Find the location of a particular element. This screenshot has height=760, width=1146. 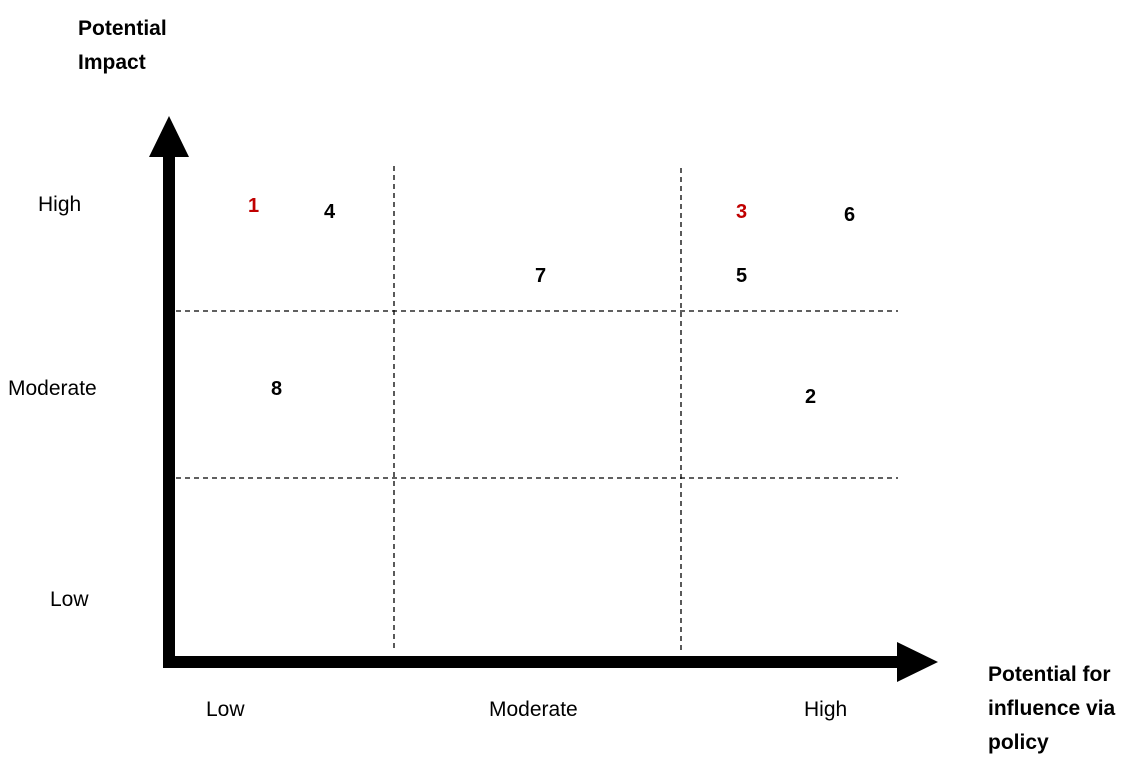

y-tick-low: Low is located at coordinates (69, 599).